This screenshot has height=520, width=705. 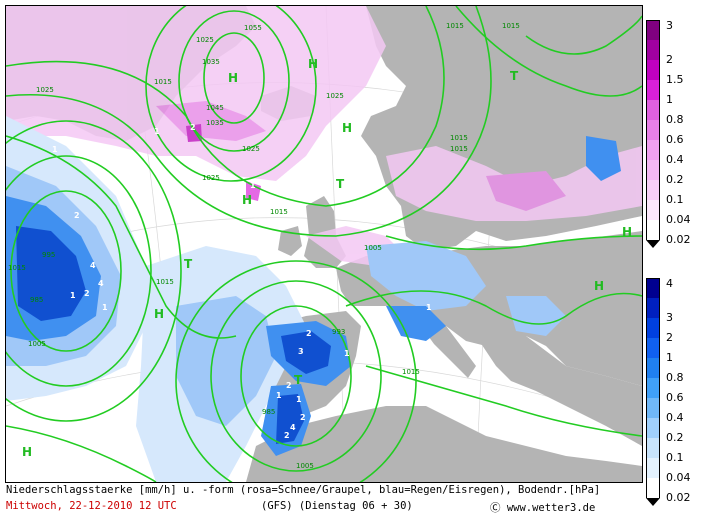 What do you see at coordinates (559, 391) in the screenshot?
I see `balkan-land` at bounding box center [559, 391].